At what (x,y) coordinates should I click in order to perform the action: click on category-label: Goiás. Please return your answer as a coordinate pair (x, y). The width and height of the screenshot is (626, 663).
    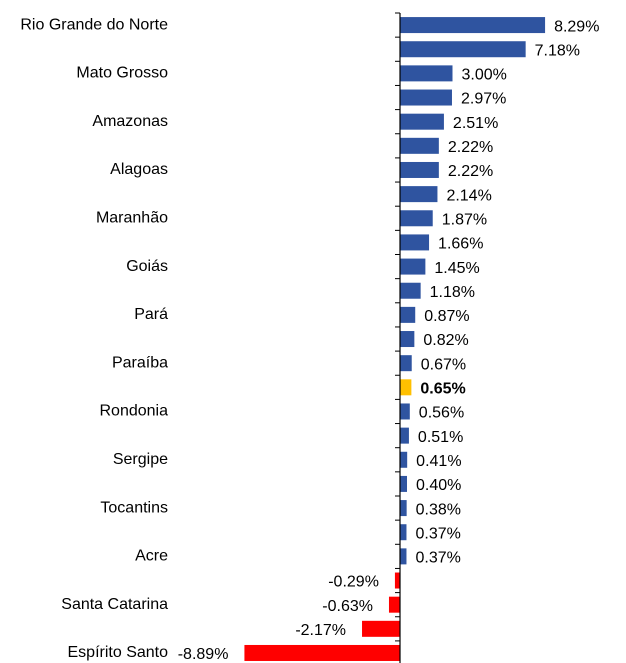
    Looking at the image, I should click on (147, 266).